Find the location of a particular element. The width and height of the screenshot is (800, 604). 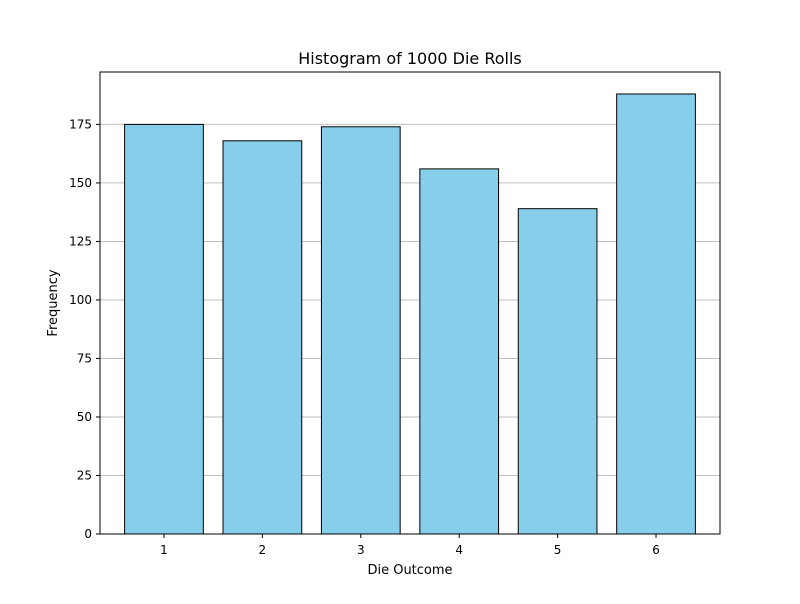

y-tick-label: 175 is located at coordinates (80, 124).